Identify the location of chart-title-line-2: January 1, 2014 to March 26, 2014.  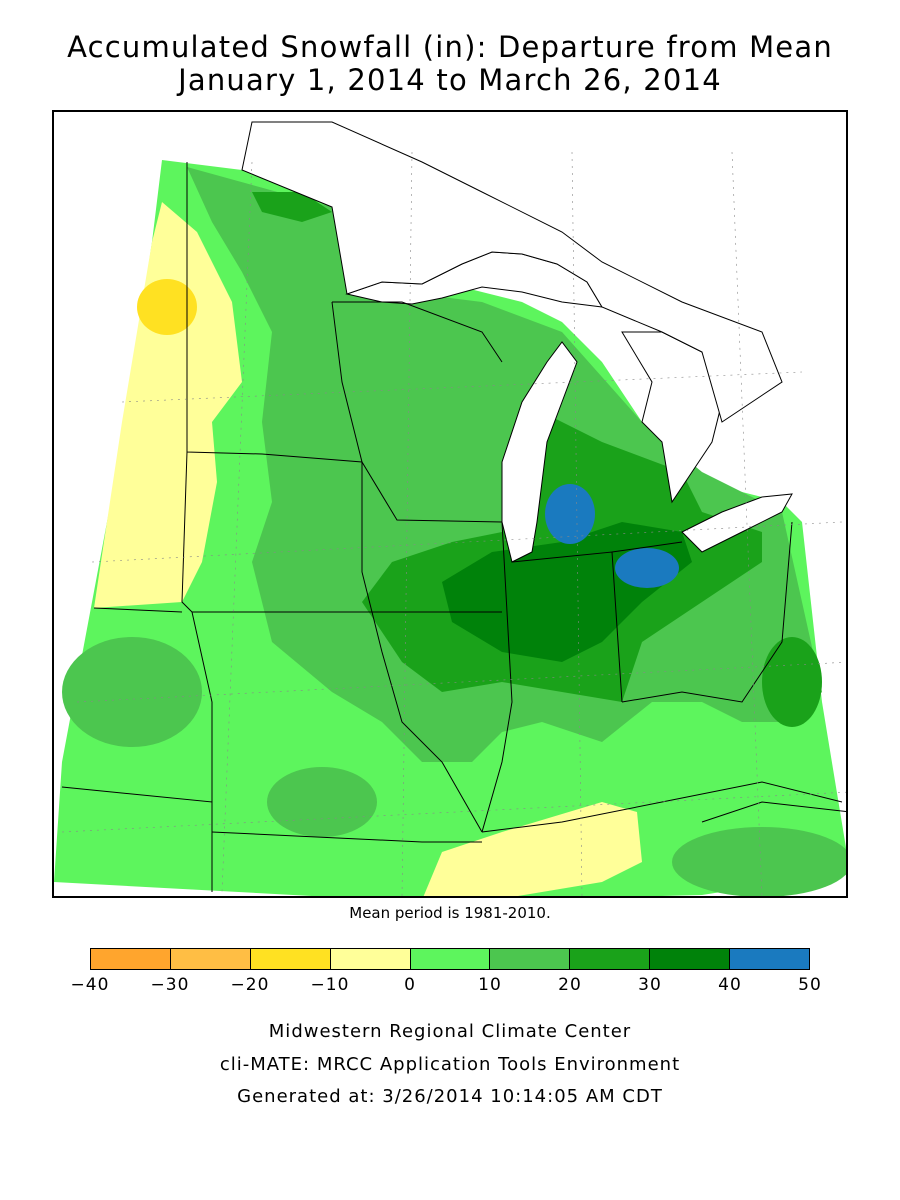
(450, 80).